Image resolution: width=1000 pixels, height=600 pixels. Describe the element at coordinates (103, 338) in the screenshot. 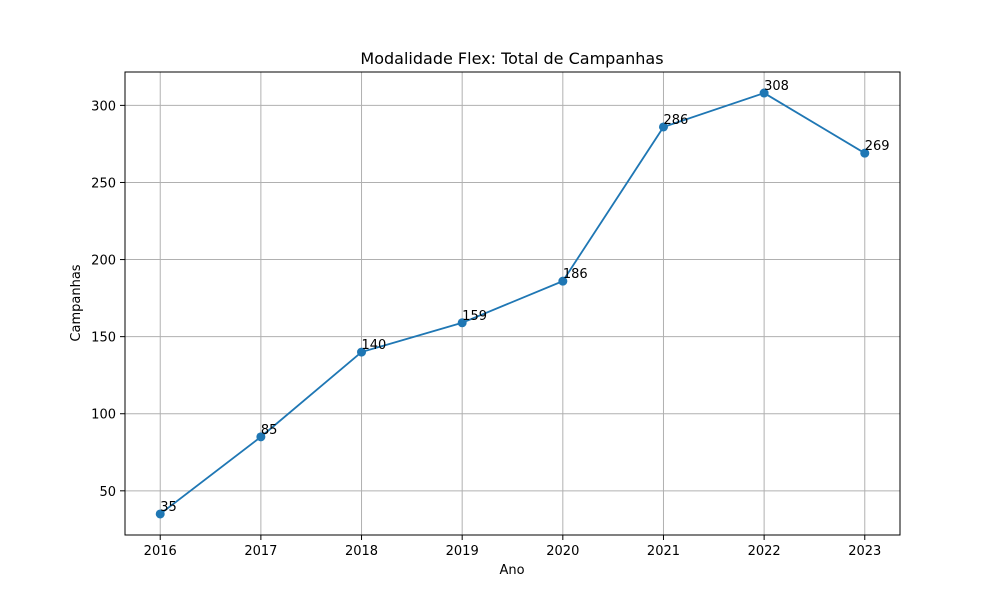

I see `y-tick-label: 150` at that location.